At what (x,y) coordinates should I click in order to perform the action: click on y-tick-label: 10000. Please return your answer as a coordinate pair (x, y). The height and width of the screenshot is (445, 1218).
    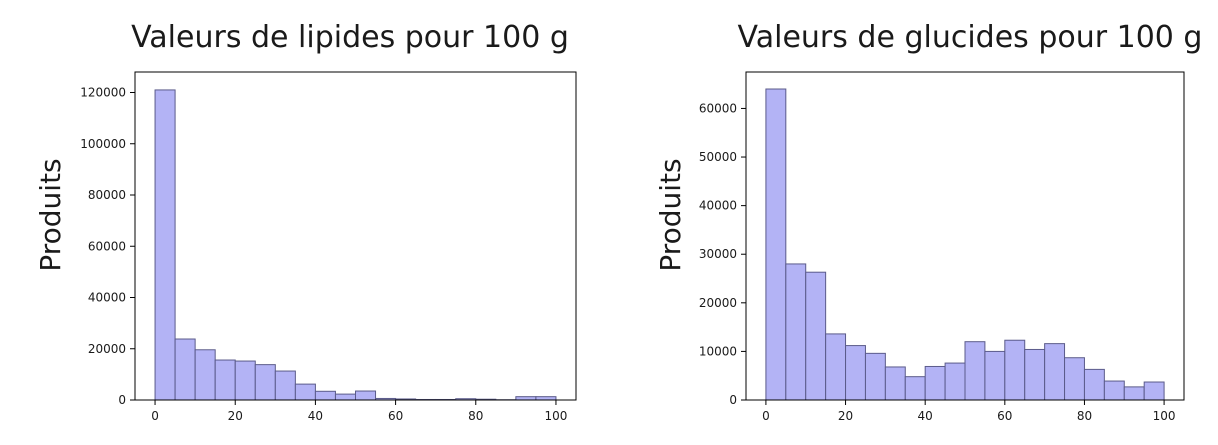
    Looking at the image, I should click on (718, 351).